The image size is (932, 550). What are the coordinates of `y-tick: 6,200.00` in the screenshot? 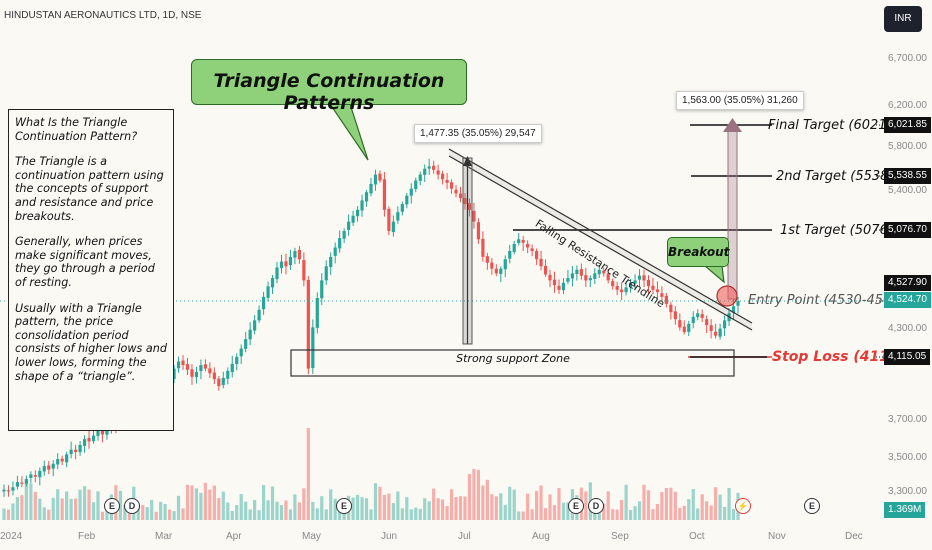 It's located at (907, 105).